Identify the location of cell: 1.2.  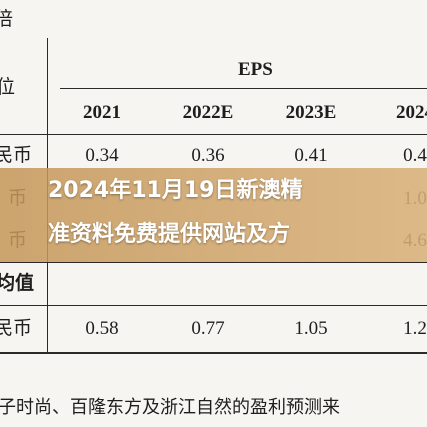
(415, 328).